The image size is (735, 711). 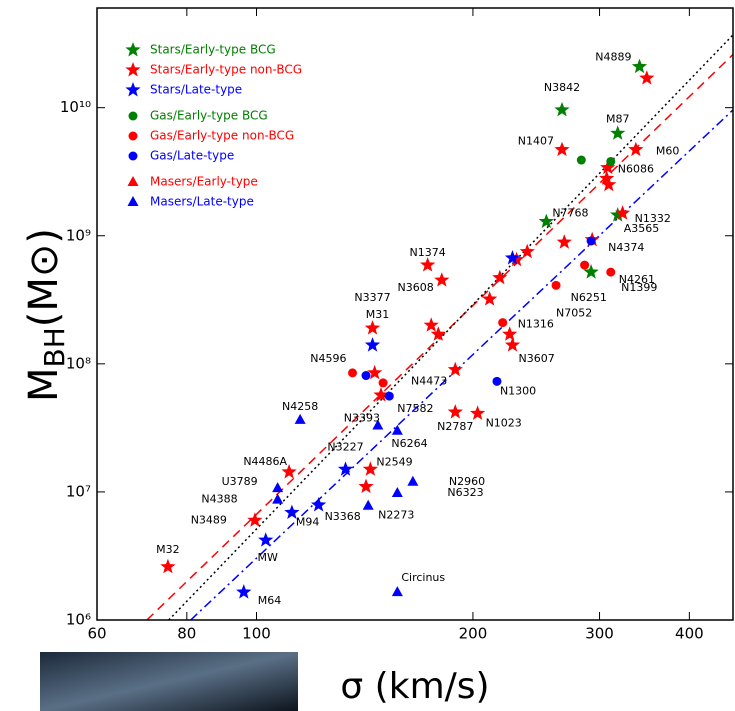 What do you see at coordinates (599, 634) in the screenshot?
I see `x-tick-label: 300` at bounding box center [599, 634].